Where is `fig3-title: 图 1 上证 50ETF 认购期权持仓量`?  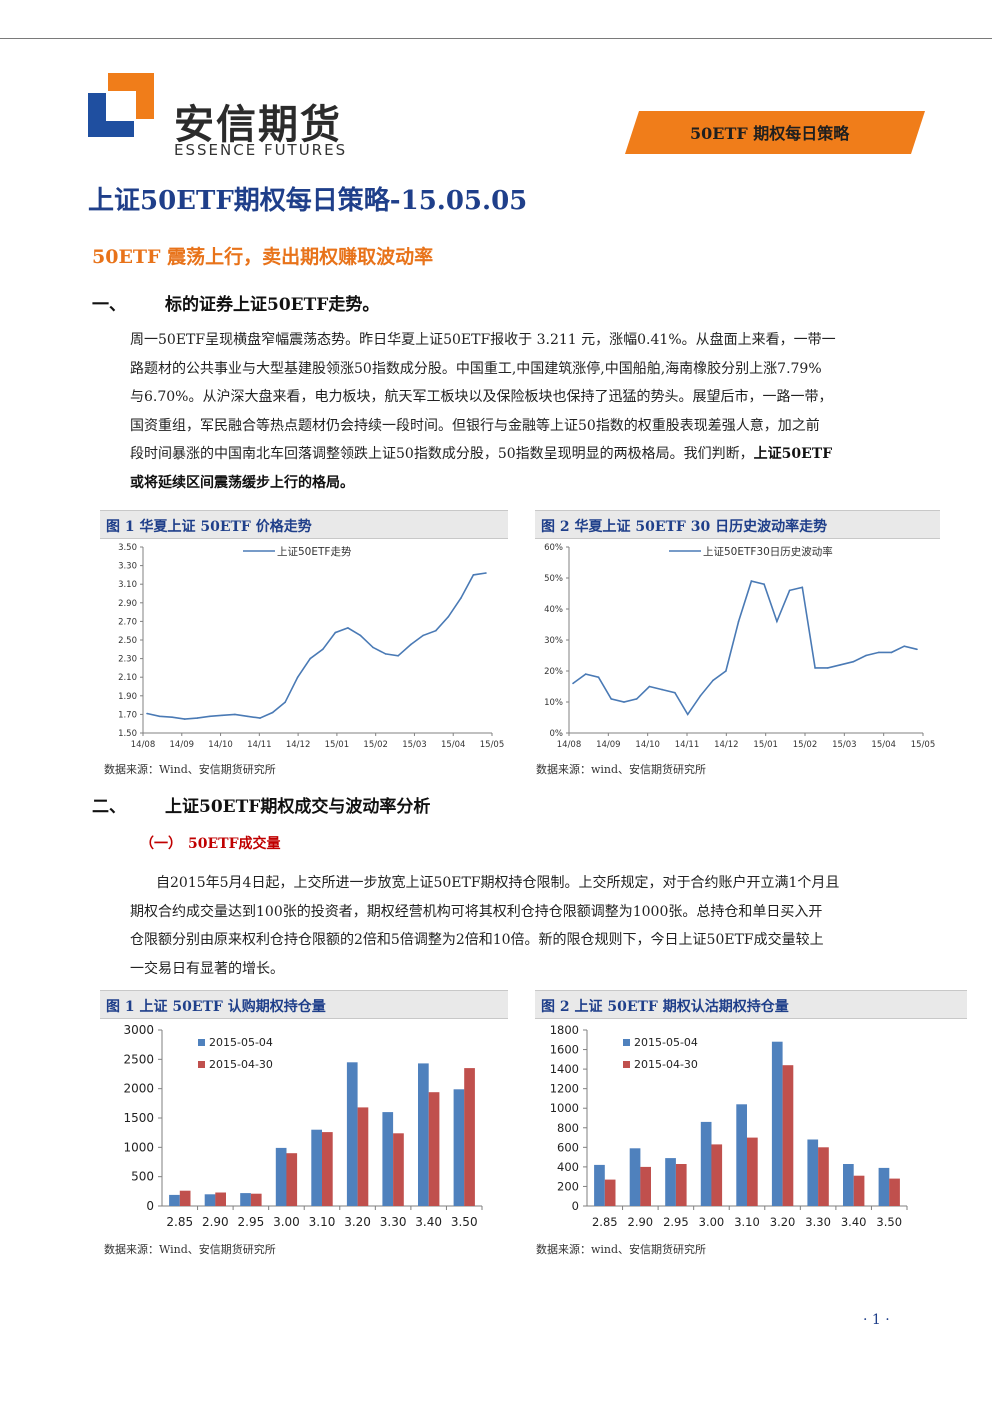
fig3-title: 图 1 上证 50ETF 认购期权持仓量 is located at coordinates (216, 1007).